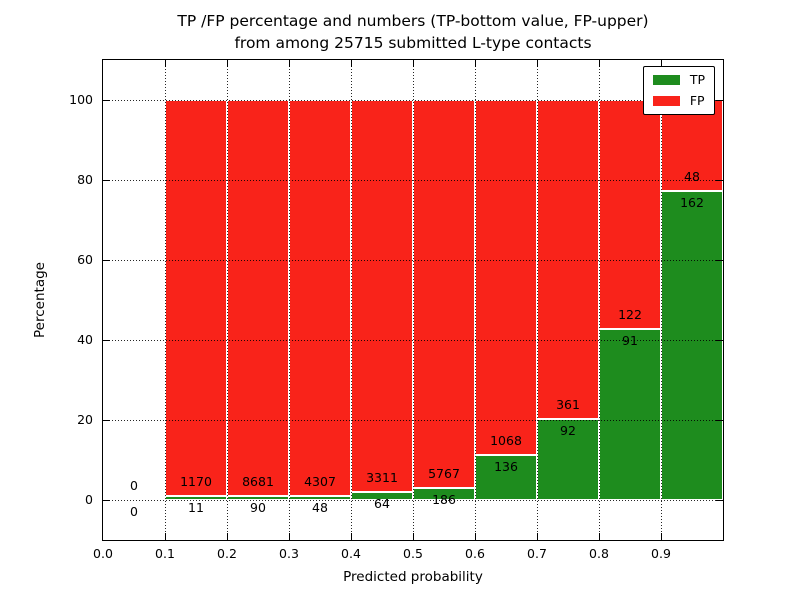  Describe the element at coordinates (165, 553) in the screenshot. I see `x-tick-label: 0.1` at that location.